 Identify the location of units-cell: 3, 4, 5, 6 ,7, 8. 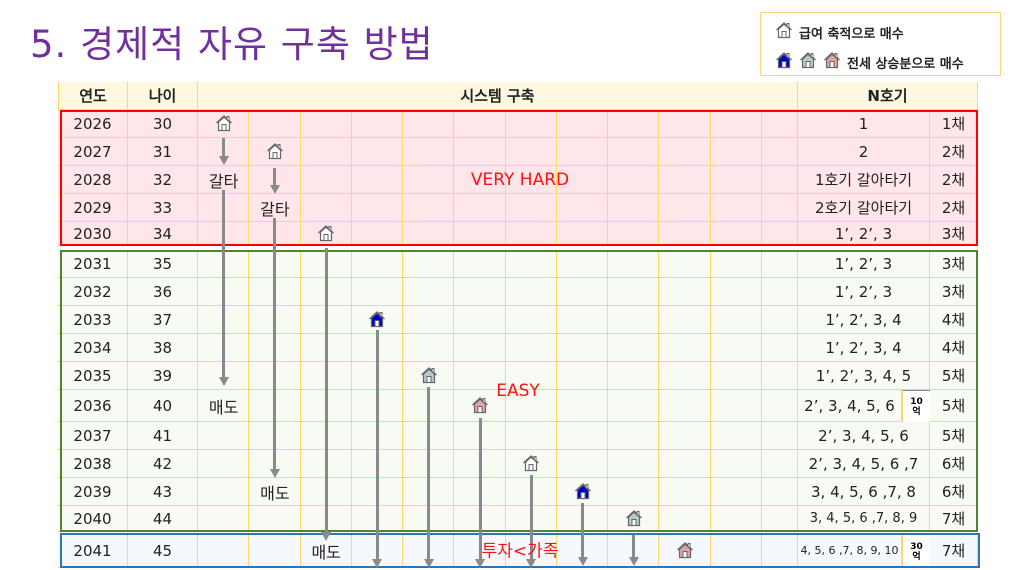
(864, 492).